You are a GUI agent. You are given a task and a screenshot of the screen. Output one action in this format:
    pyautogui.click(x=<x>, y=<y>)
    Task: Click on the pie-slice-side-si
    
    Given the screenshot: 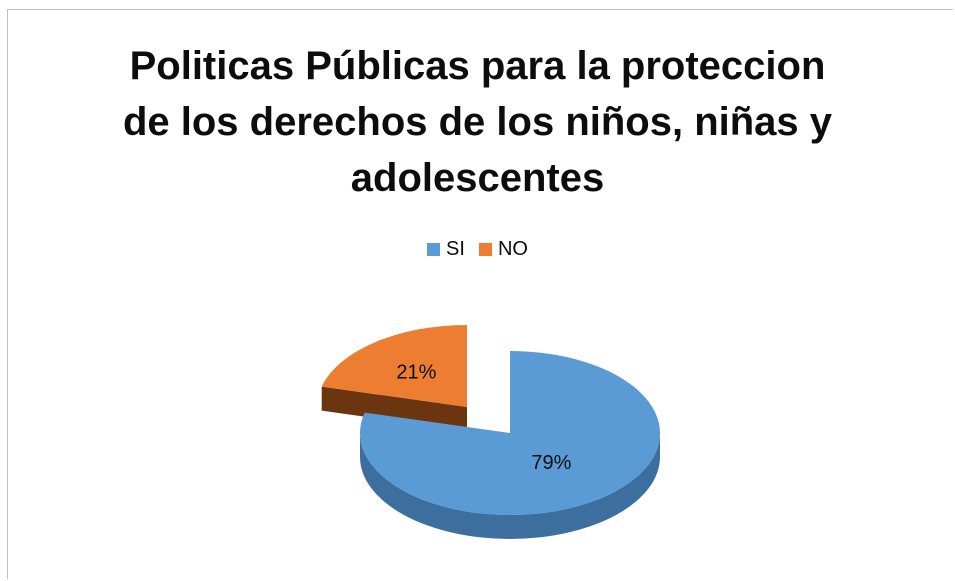 What is the action you would take?
    pyautogui.click(x=510, y=486)
    